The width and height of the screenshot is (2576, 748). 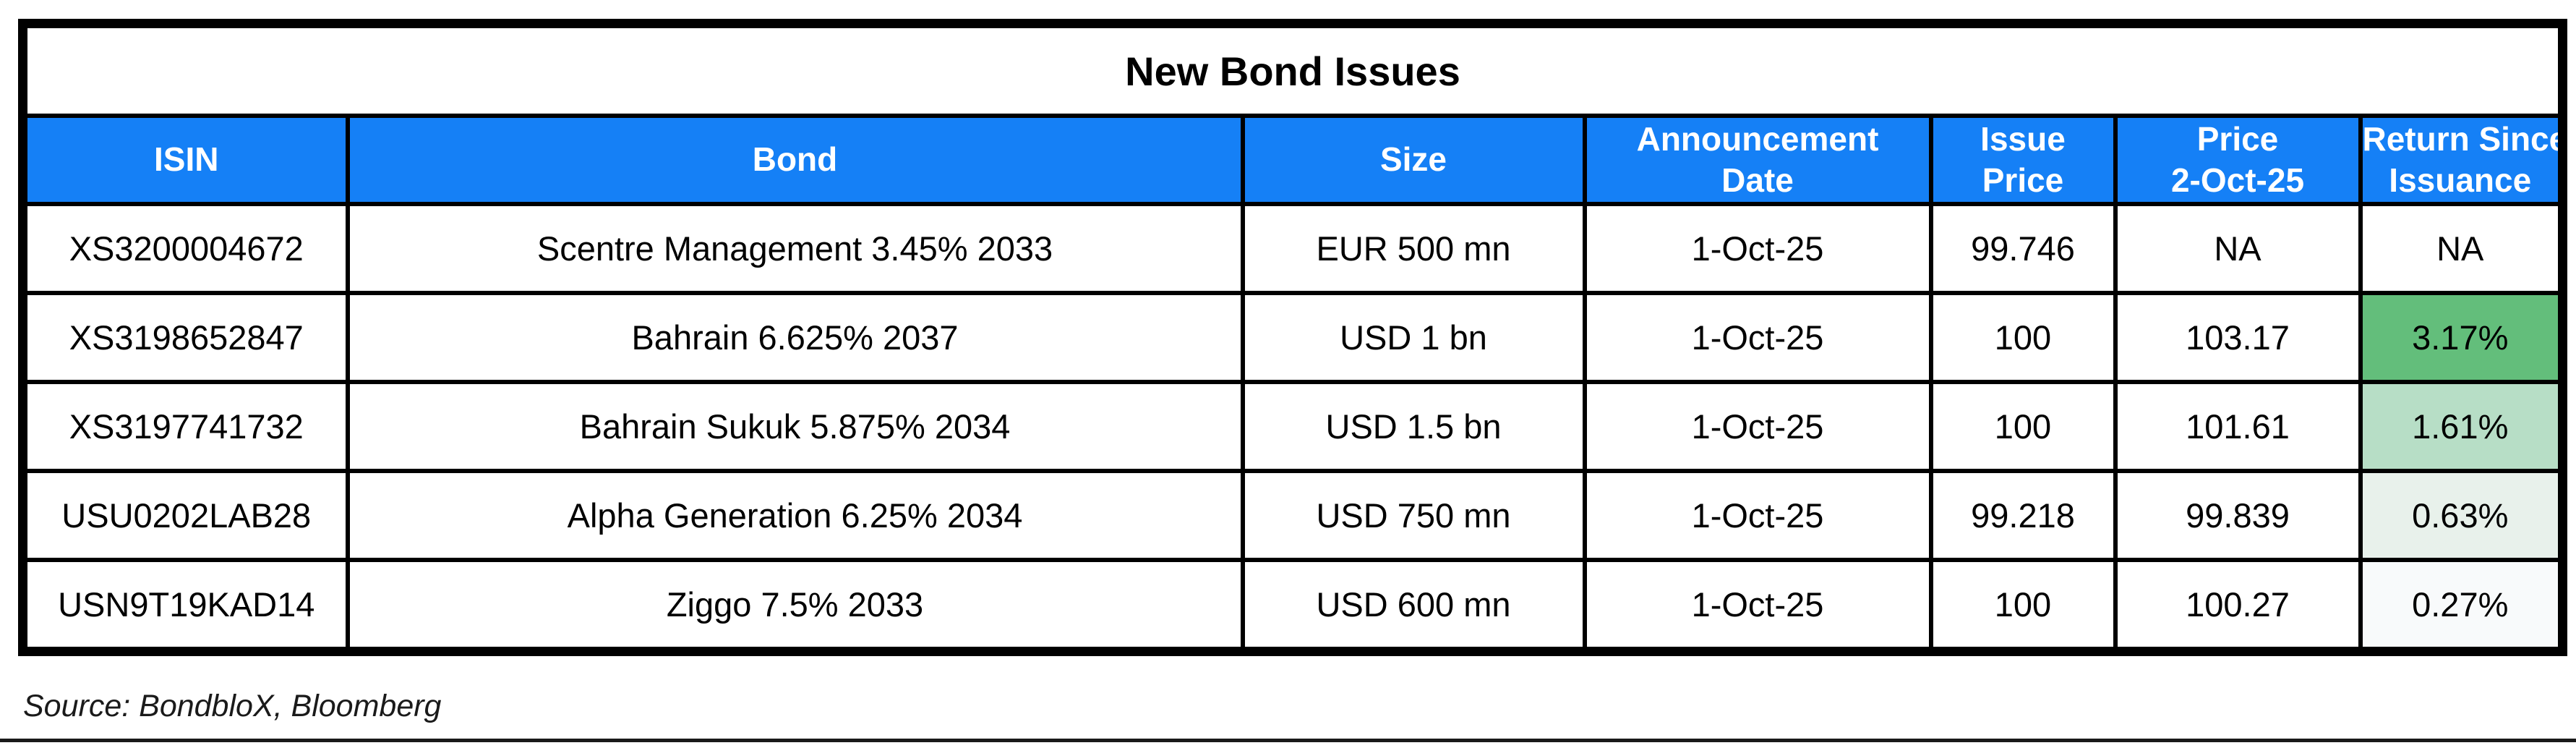 I want to click on cell-isin: USU0202LAB28, so click(x=185, y=515).